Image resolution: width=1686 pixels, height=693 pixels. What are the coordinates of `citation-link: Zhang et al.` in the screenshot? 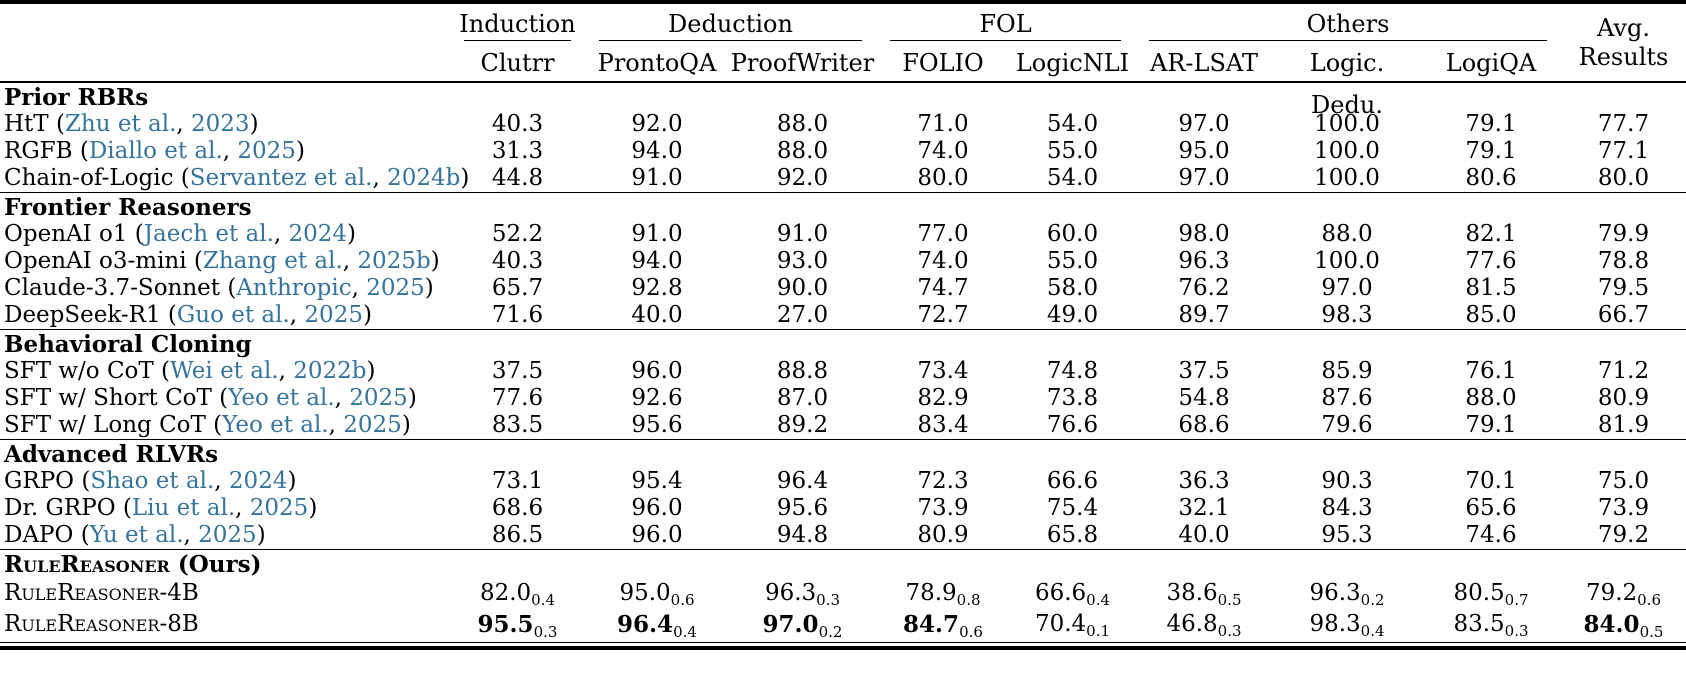 It's located at (272, 261).